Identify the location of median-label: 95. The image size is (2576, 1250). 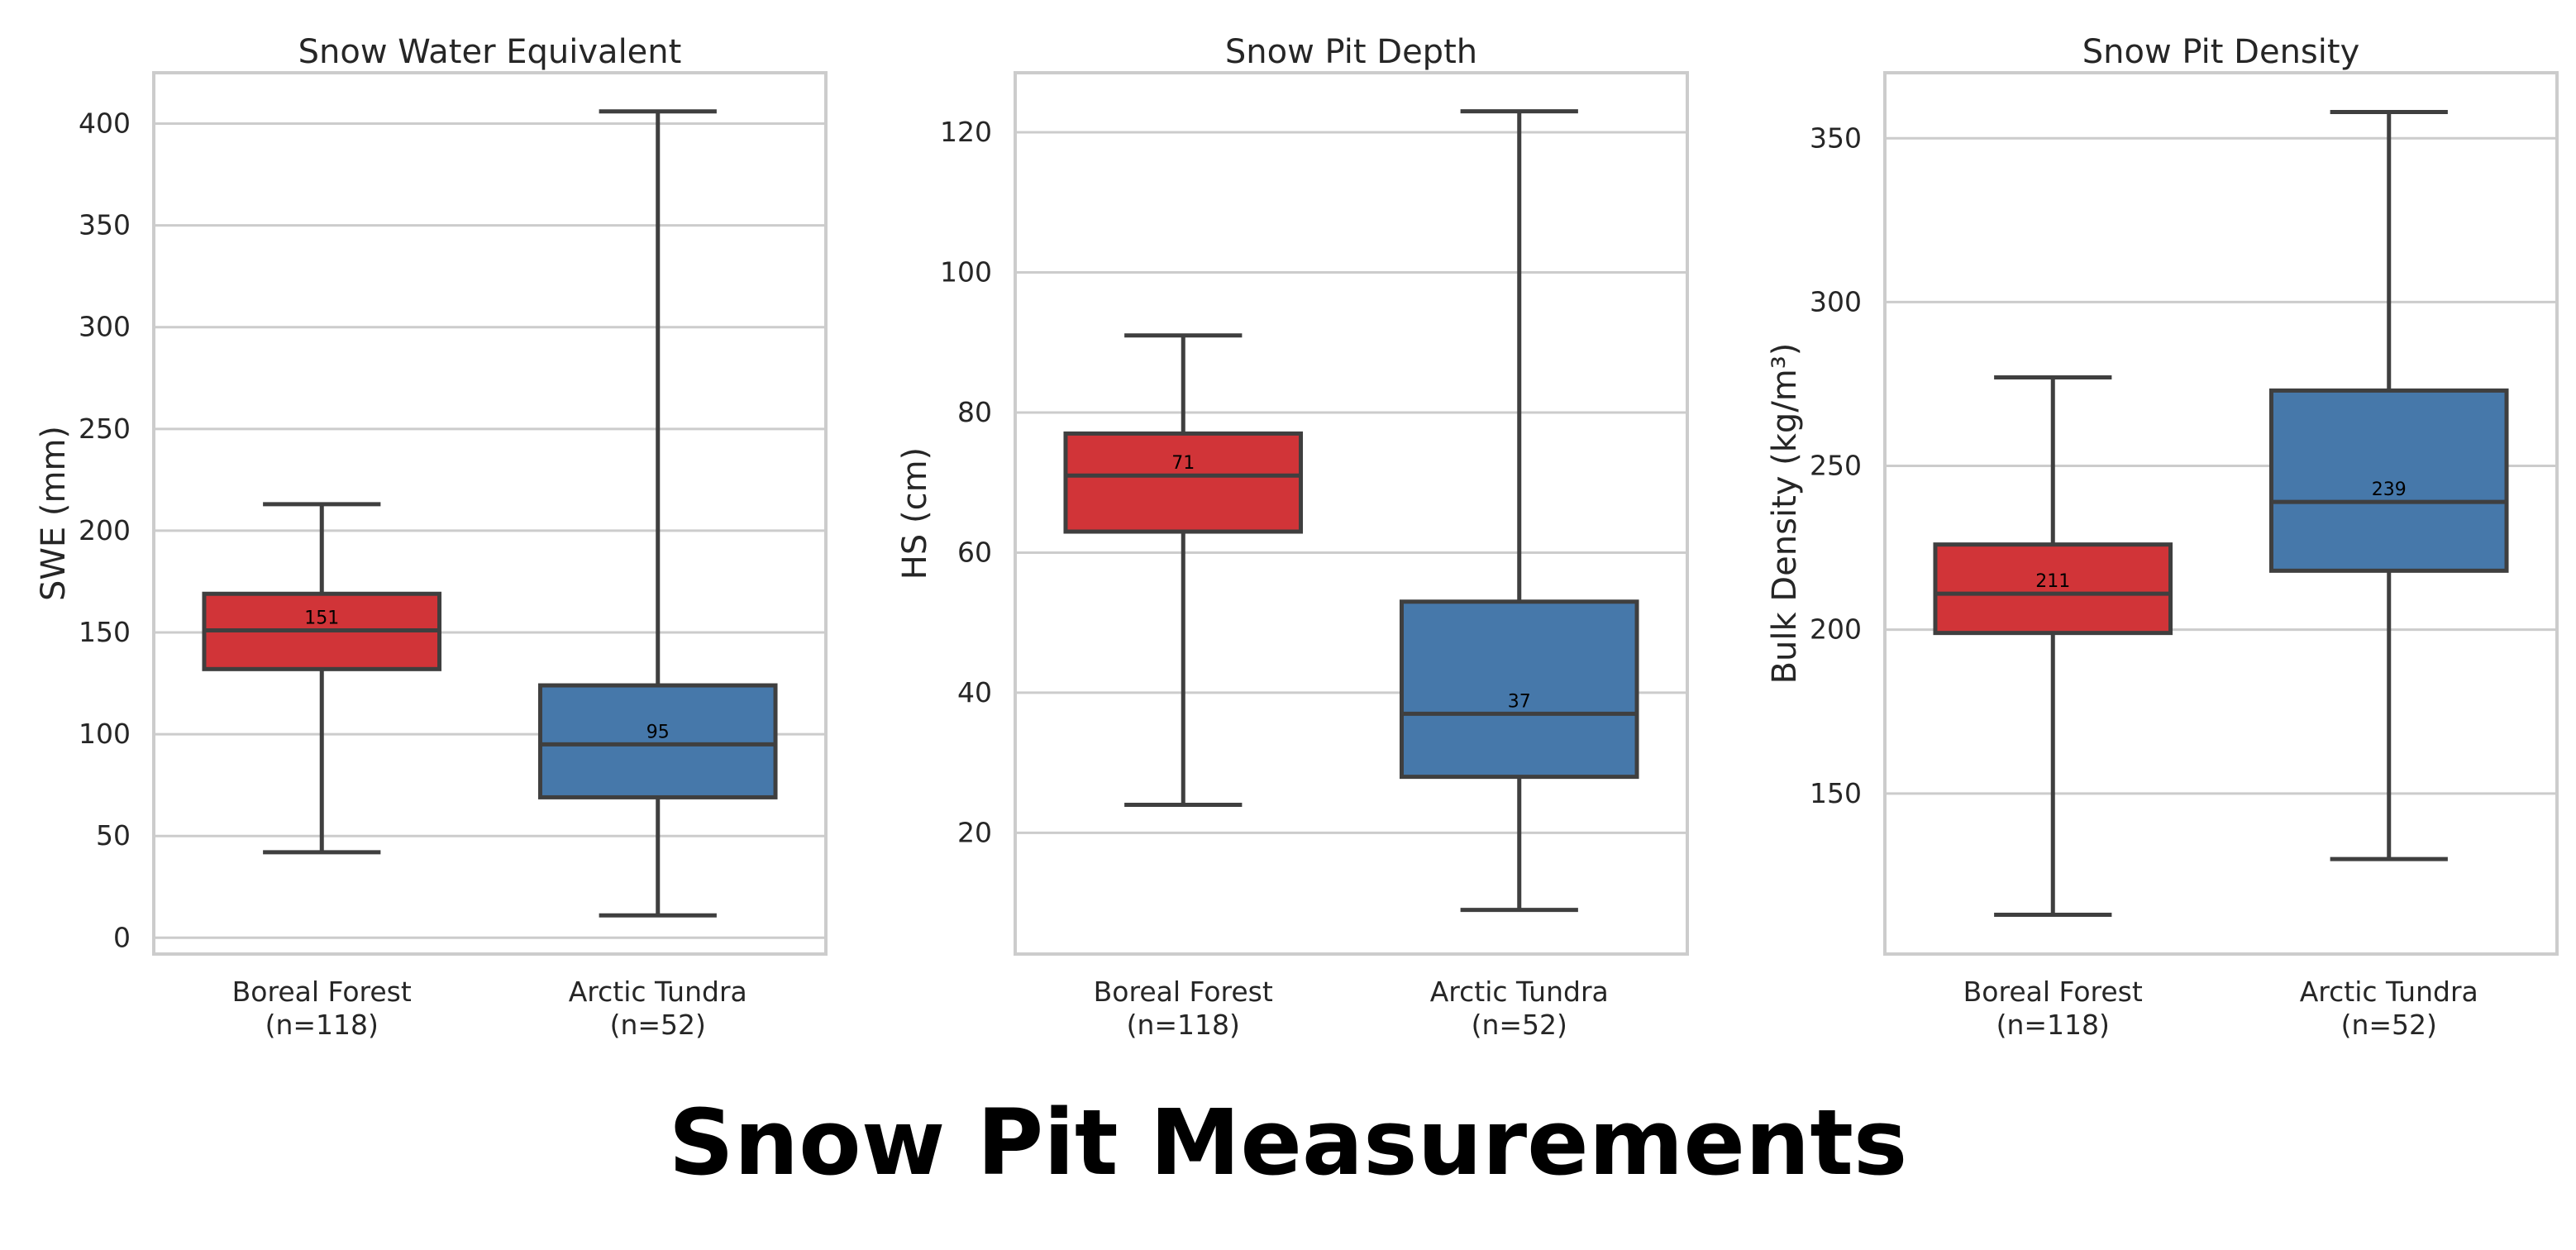
(658, 732).